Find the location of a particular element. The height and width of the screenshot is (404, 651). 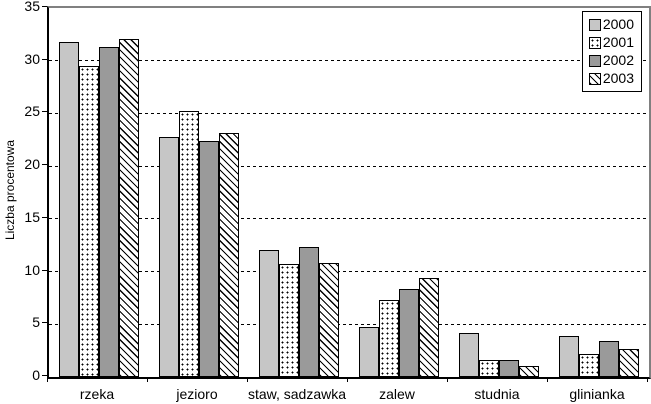

bar-jezioro-2003 is located at coordinates (229, 255).